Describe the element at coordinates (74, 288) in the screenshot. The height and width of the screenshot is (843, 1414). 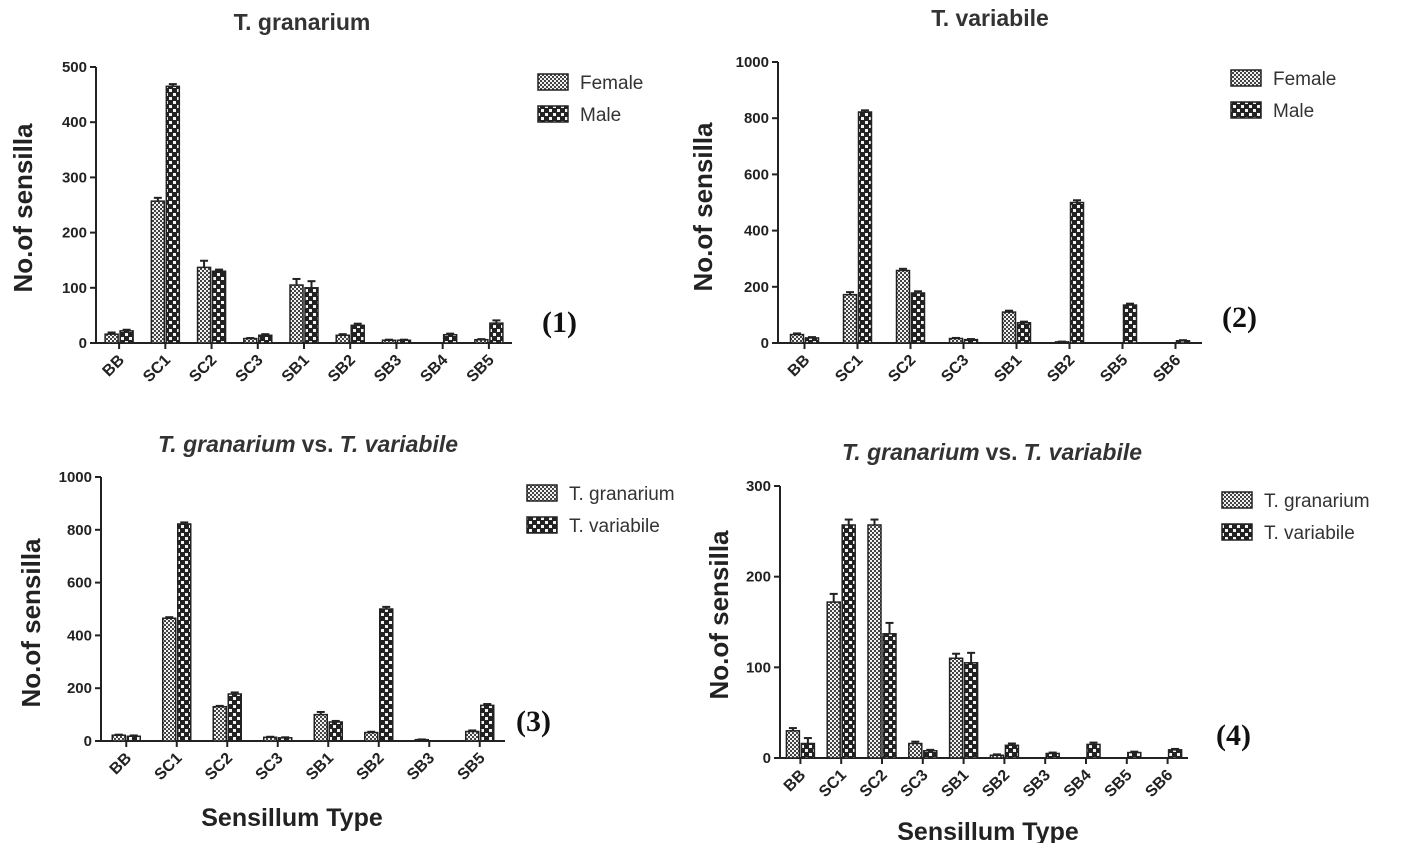
I see `y-tick-label: 100` at that location.